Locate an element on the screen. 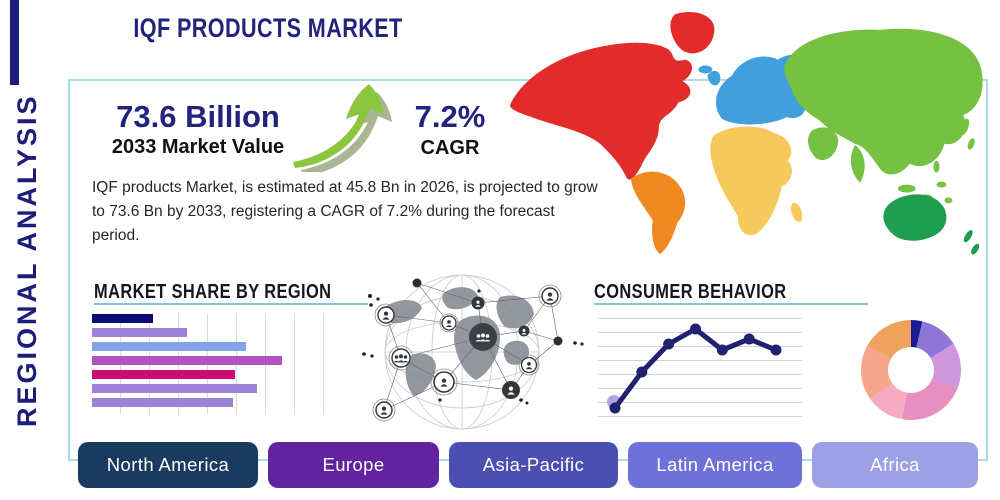 Image resolution: width=1000 pixels, height=500 pixels. growth-arrow-icon is located at coordinates (342, 128).